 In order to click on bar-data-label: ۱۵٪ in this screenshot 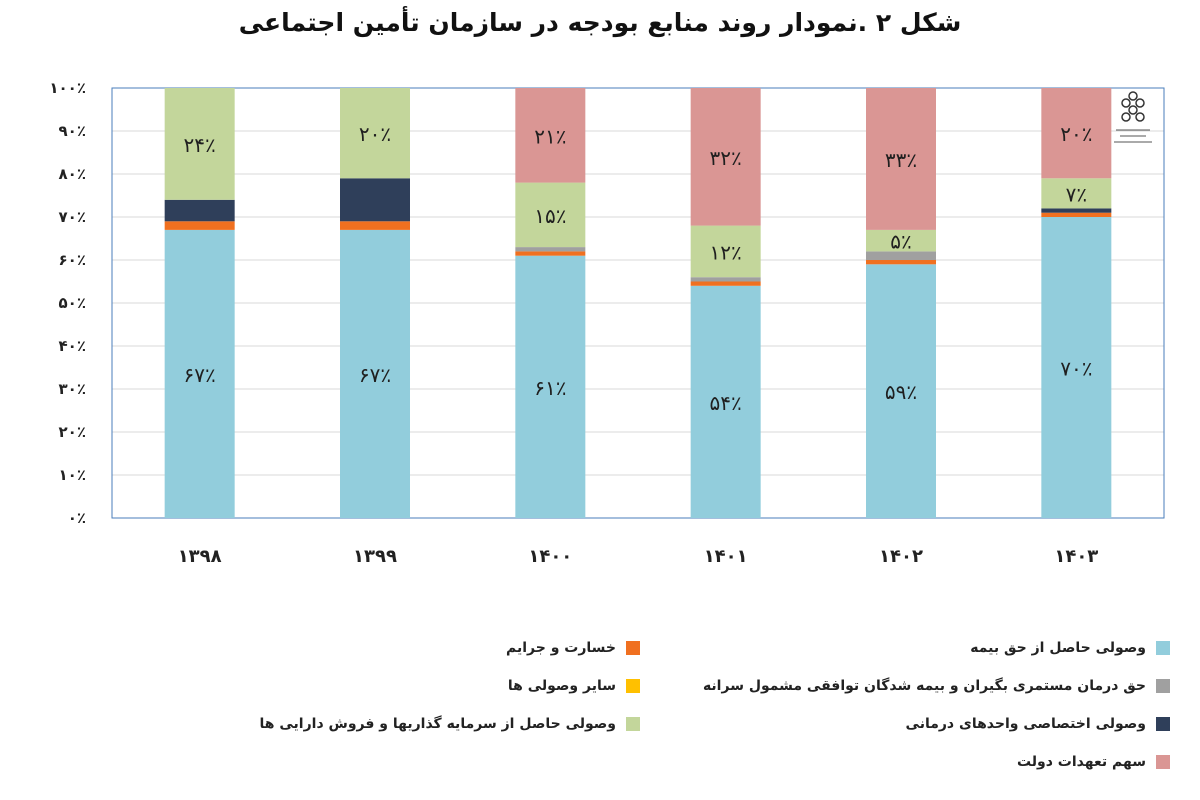, I will do `click(550, 216)`.